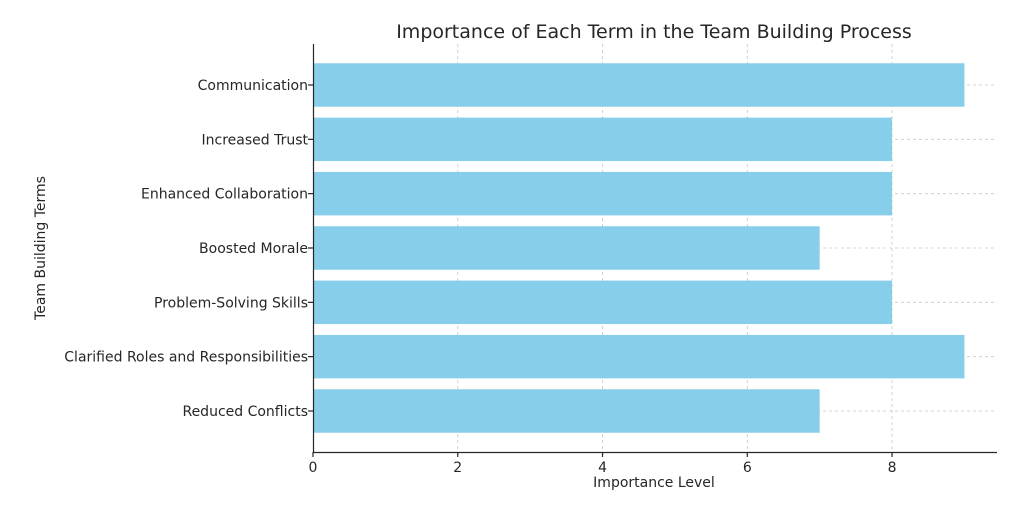  What do you see at coordinates (245, 412) in the screenshot?
I see `category-label: Reduced Conflicts` at bounding box center [245, 412].